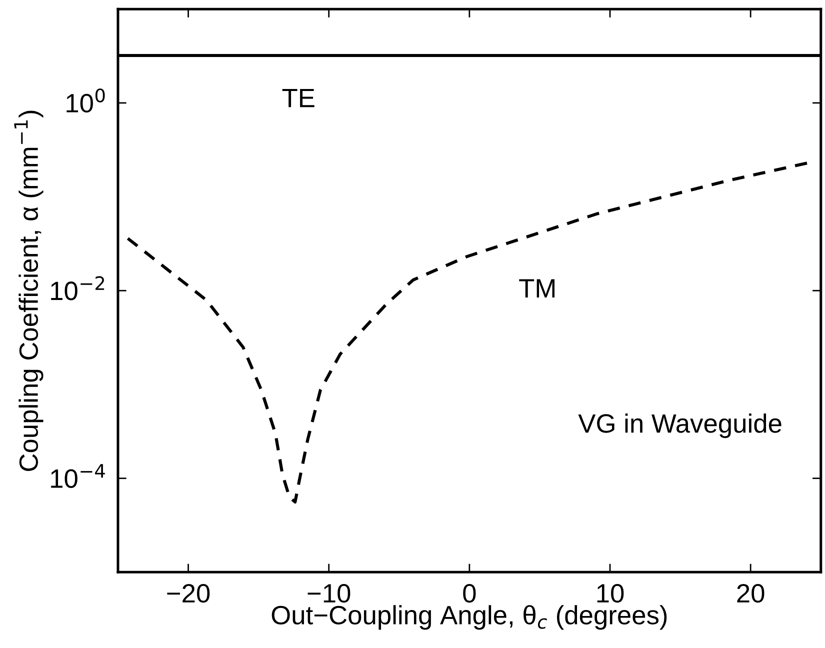 The width and height of the screenshot is (825, 648). What do you see at coordinates (610, 593) in the screenshot?
I see `x-tick-label: 10` at bounding box center [610, 593].